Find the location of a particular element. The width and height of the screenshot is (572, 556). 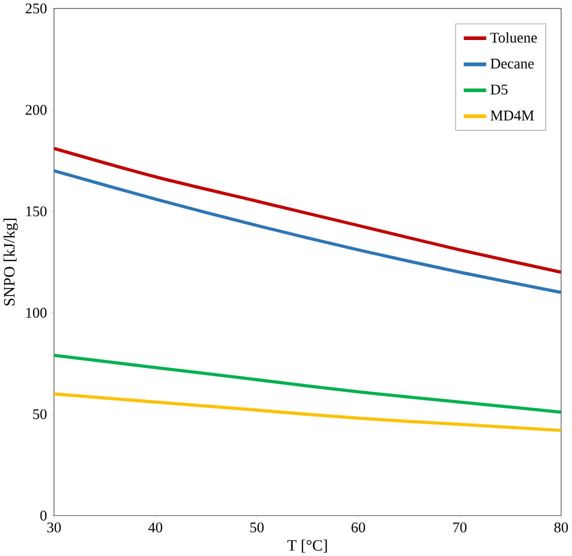

x-tick-label: 30 is located at coordinates (54, 527).